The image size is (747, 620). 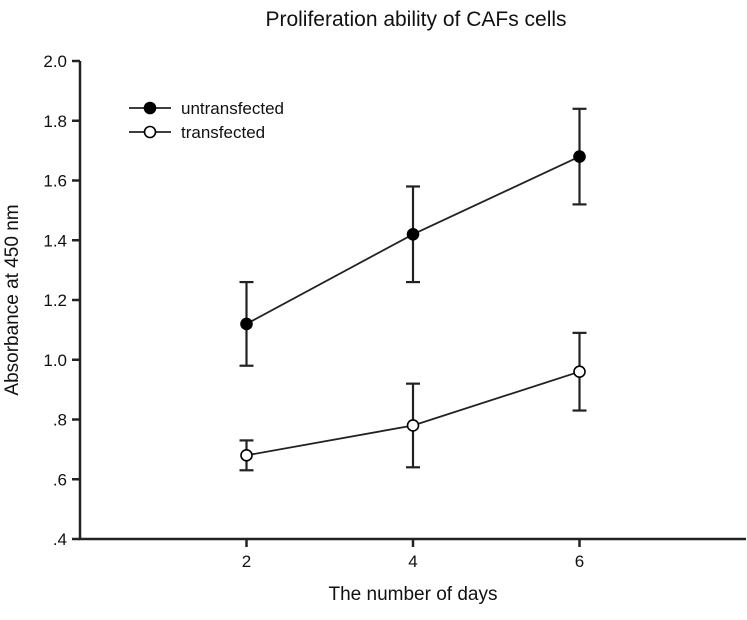 I want to click on chart-title: Proliferation ability of CAFs cells, so click(x=415, y=19).